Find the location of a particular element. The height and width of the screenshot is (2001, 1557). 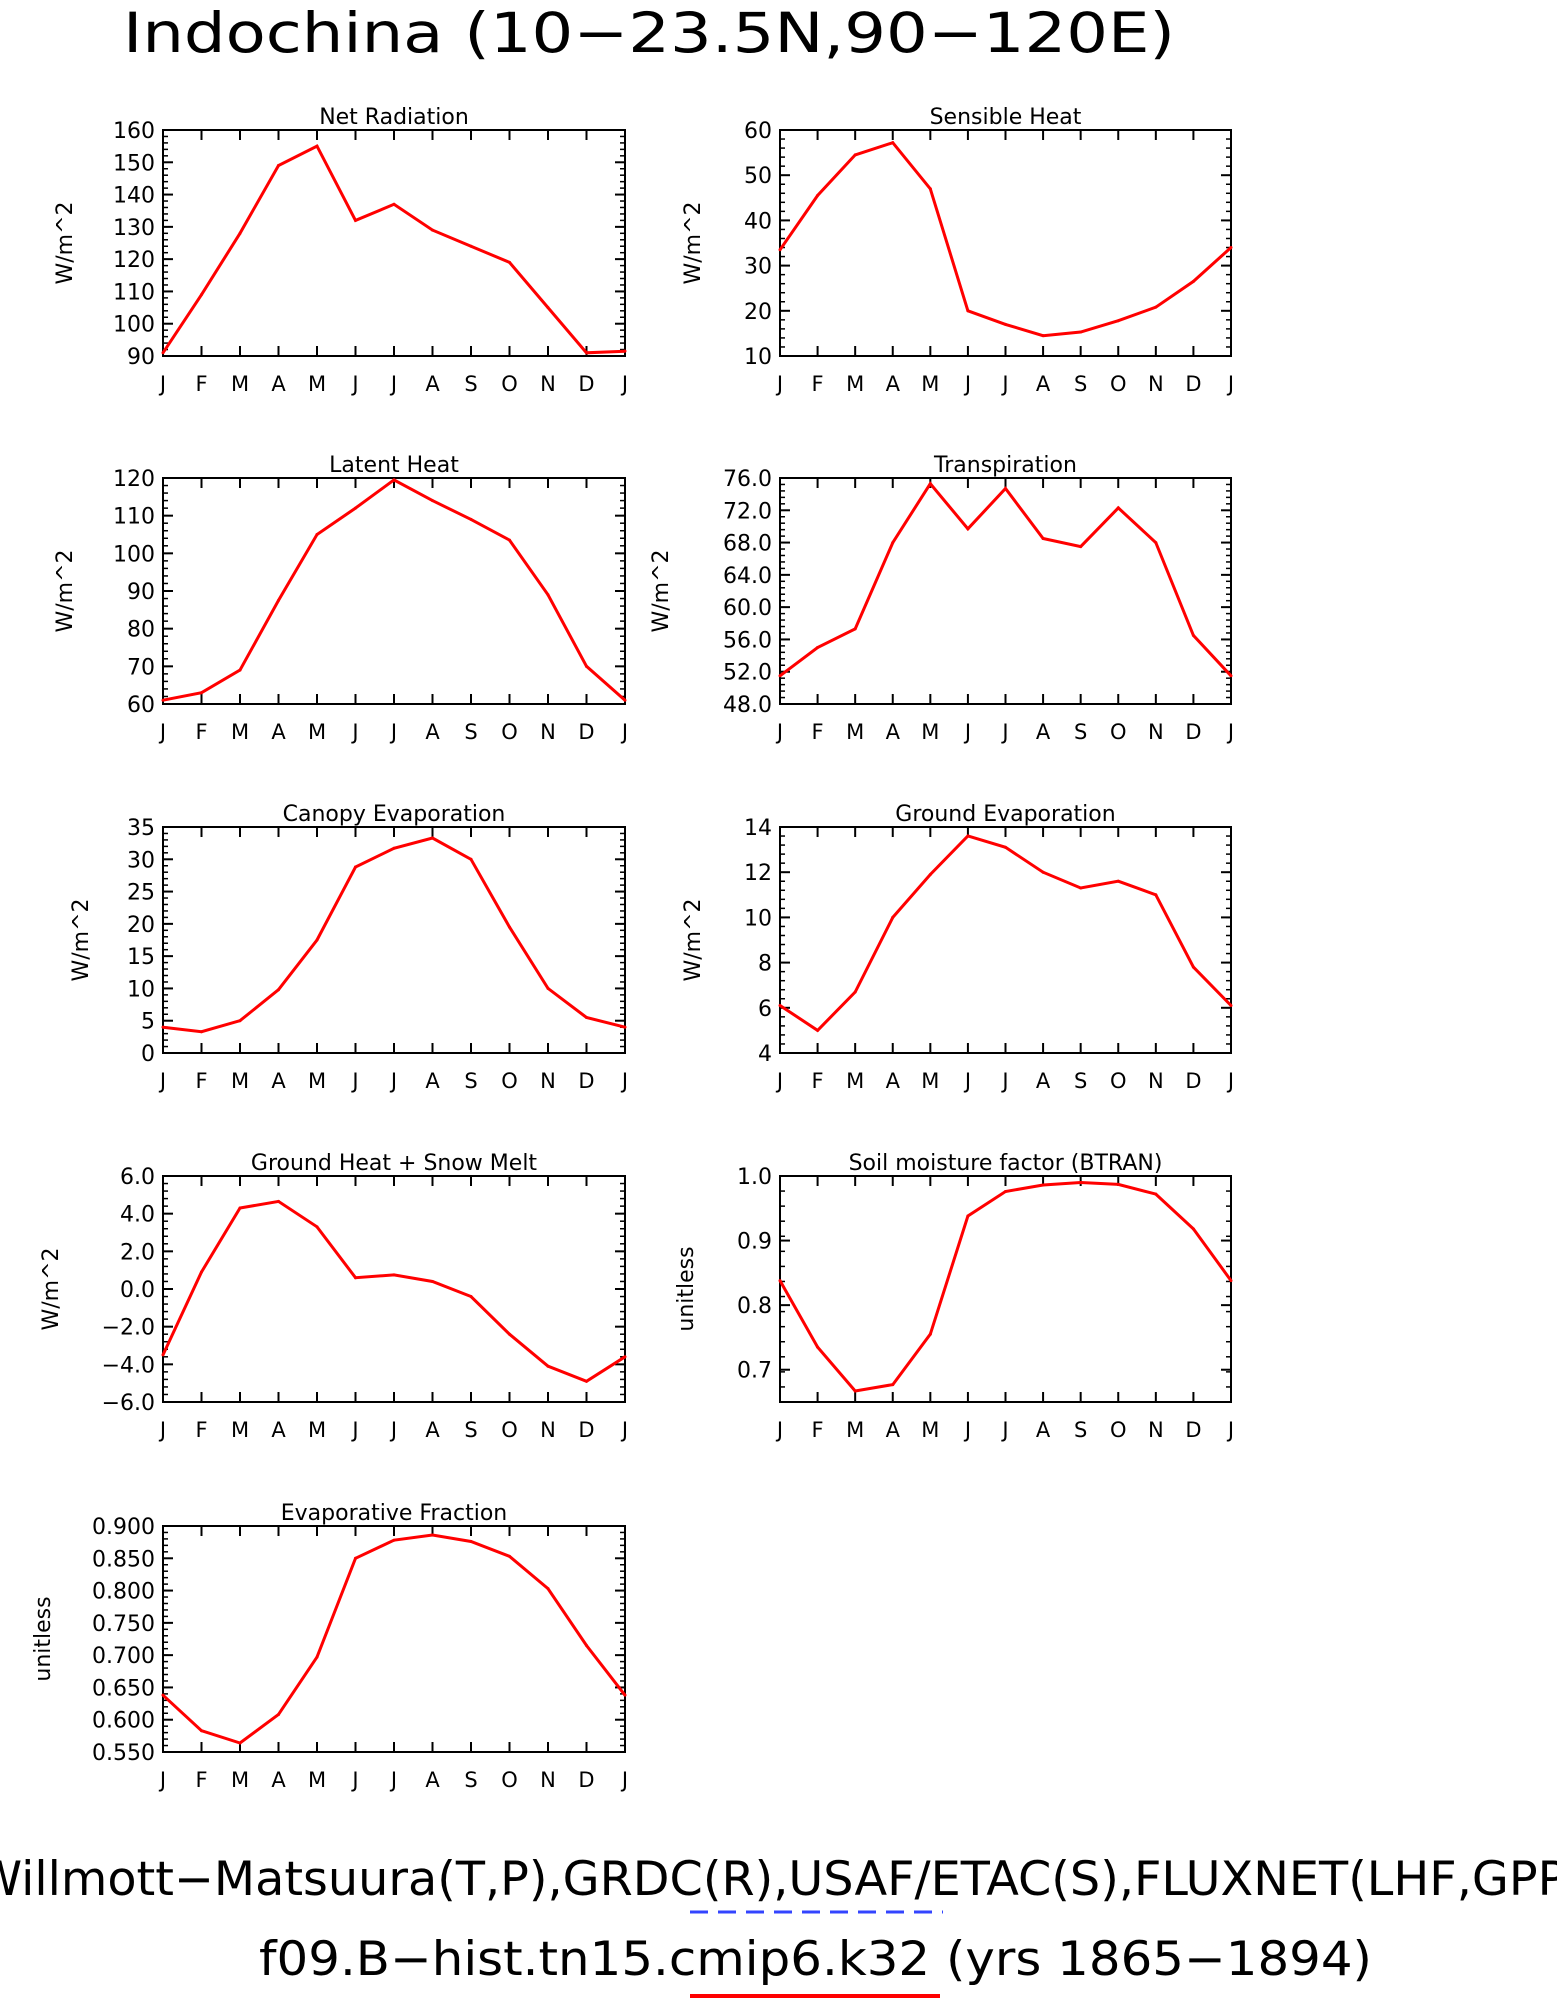

panel-title: Transpiration is located at coordinates (1005, 465).